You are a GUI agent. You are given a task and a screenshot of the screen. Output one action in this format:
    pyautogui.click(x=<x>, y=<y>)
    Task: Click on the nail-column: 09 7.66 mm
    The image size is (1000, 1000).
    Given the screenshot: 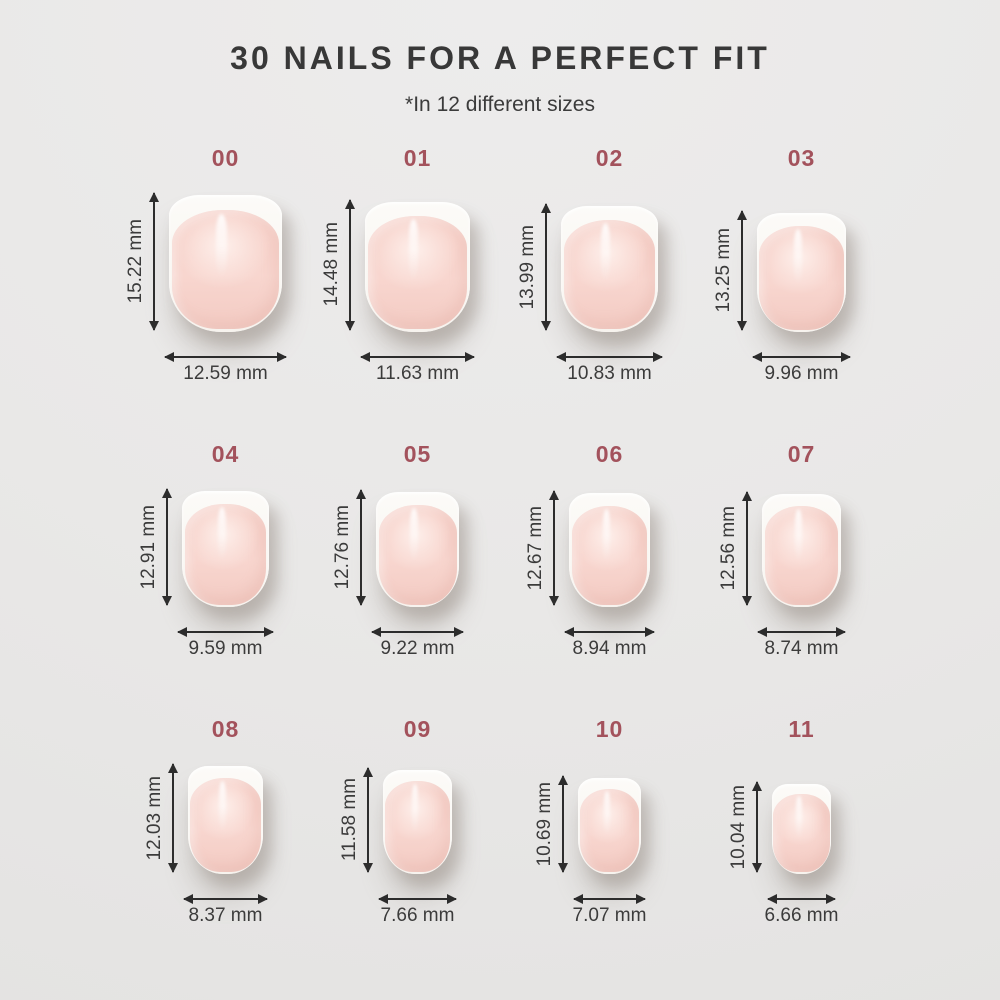 What is the action you would take?
    pyautogui.click(x=417, y=822)
    